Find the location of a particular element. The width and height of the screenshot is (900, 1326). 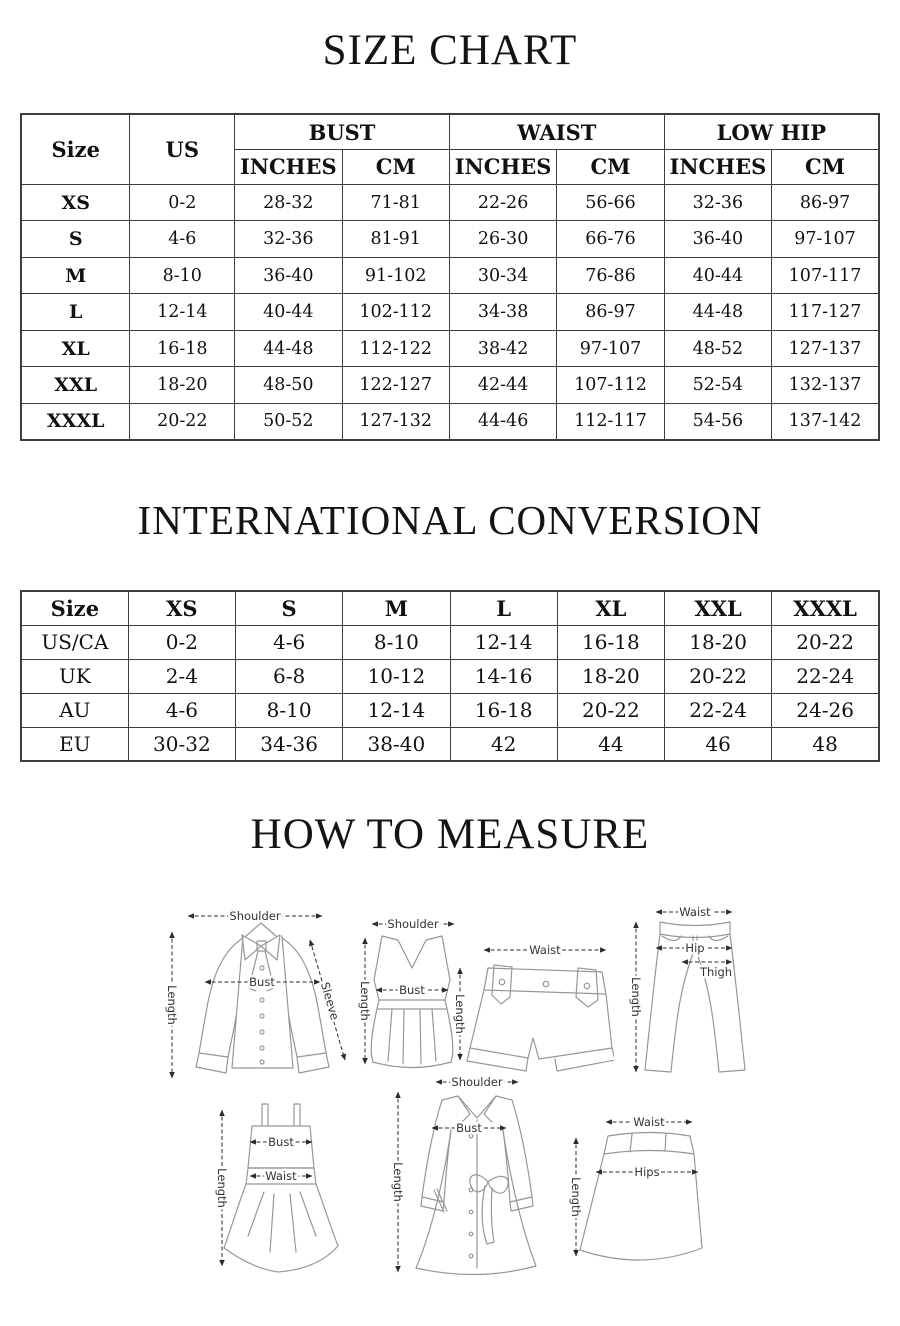

size-chart-cell-us: 12-14 is located at coordinates (182, 312).